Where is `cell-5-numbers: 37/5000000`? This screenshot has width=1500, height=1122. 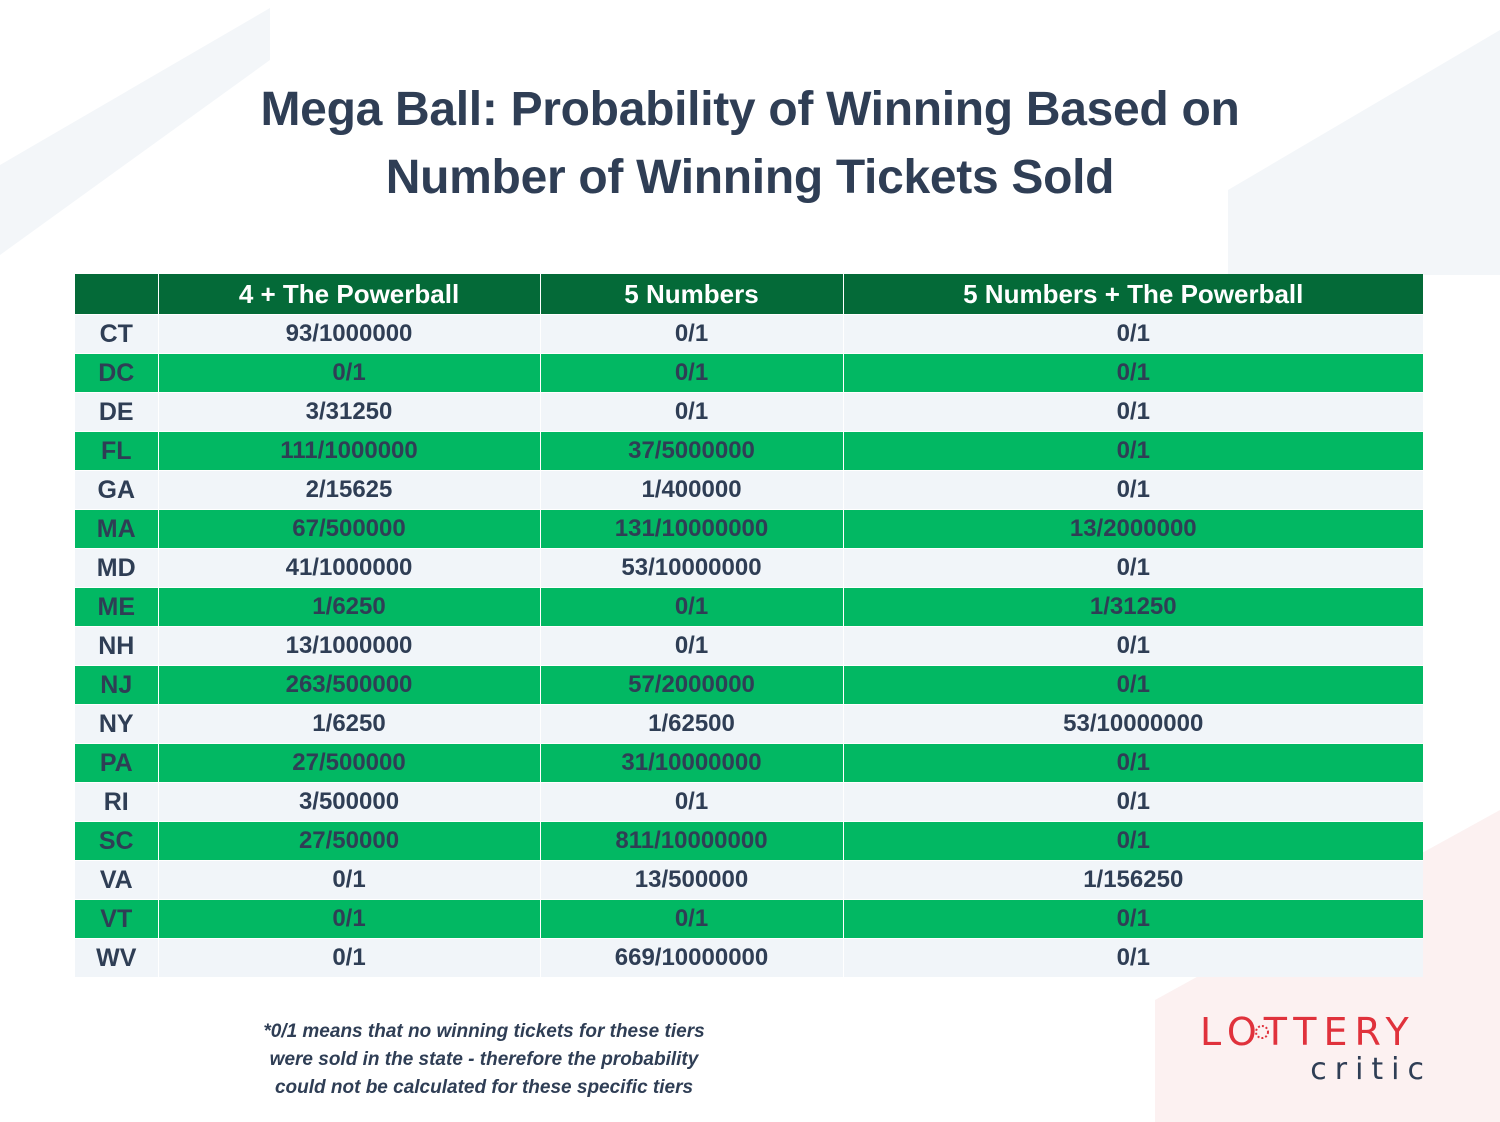
cell-5-numbers: 37/5000000 is located at coordinates (692, 451).